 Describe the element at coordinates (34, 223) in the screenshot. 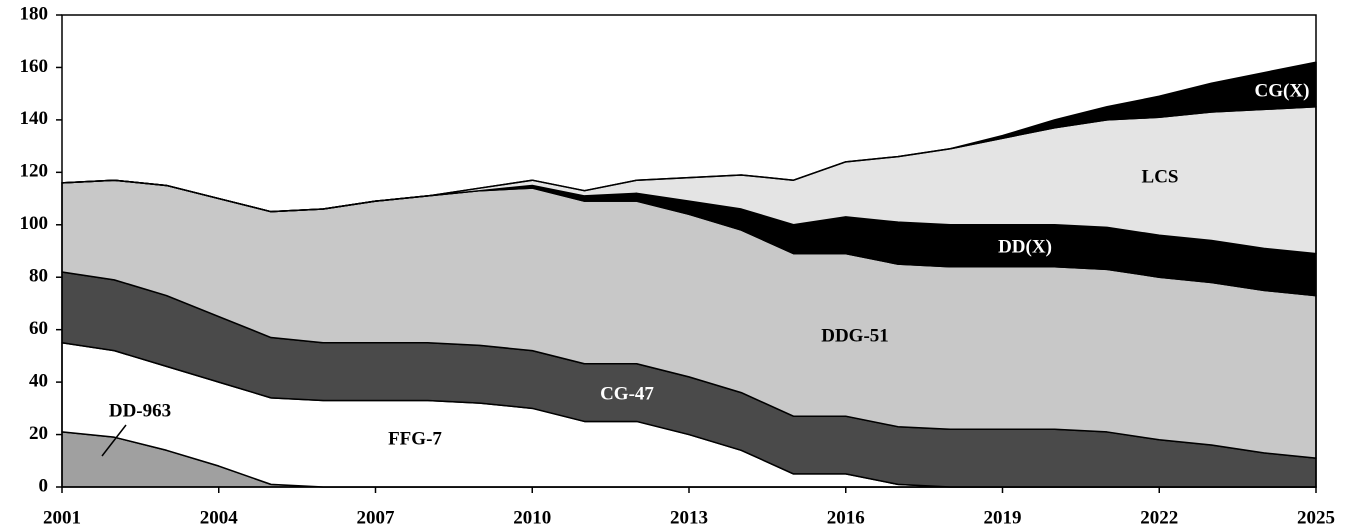

I see `y-tick-label: 100` at that location.